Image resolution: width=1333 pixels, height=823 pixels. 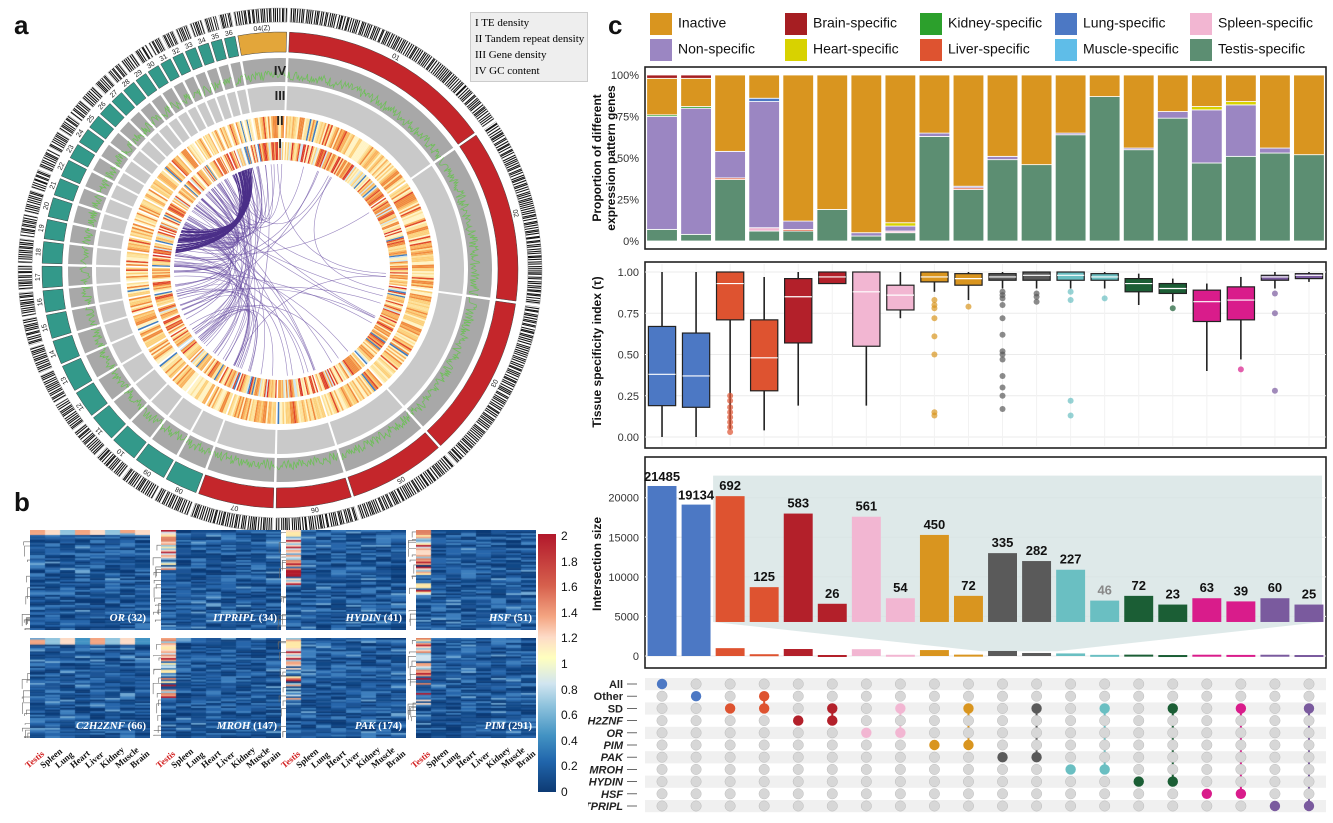 What do you see at coordinates (569, 587) in the screenshot?
I see `colorbar-tick: 1.6` at bounding box center [569, 587].